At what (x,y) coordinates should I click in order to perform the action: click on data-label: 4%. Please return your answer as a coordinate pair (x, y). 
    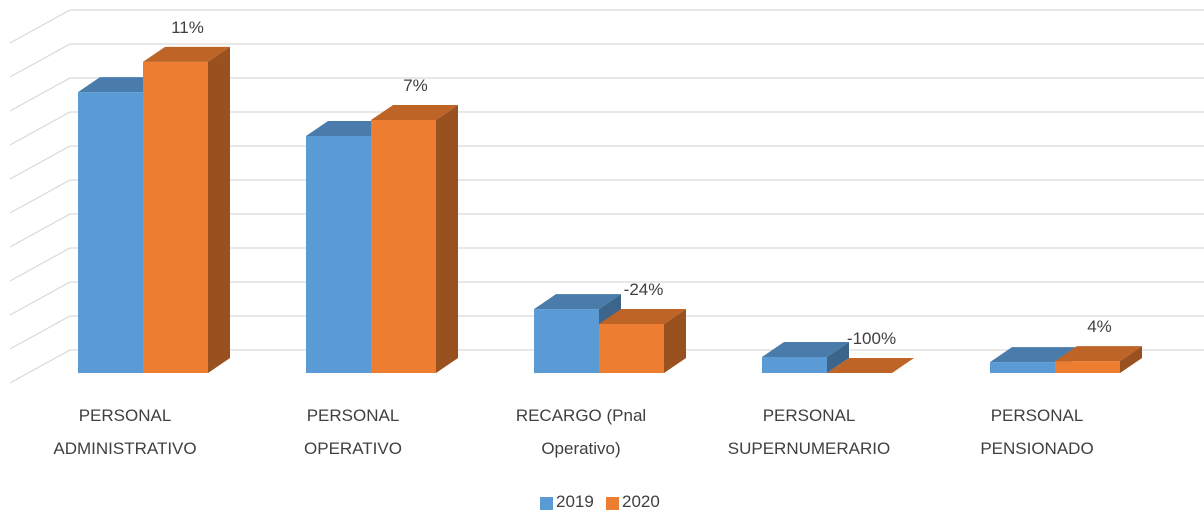
    Looking at the image, I should click on (1099, 326).